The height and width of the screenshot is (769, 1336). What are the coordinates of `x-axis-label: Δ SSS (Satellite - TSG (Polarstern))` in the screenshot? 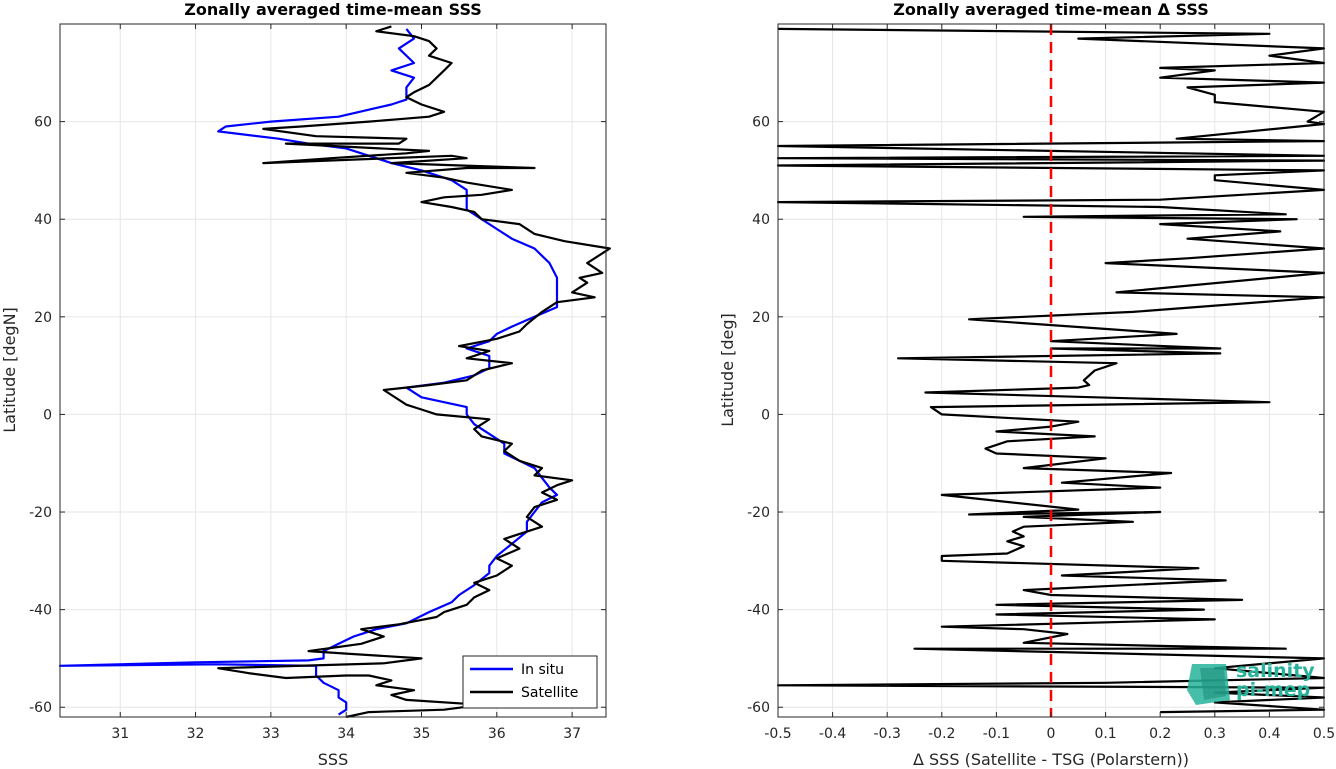 It's located at (1051, 759).